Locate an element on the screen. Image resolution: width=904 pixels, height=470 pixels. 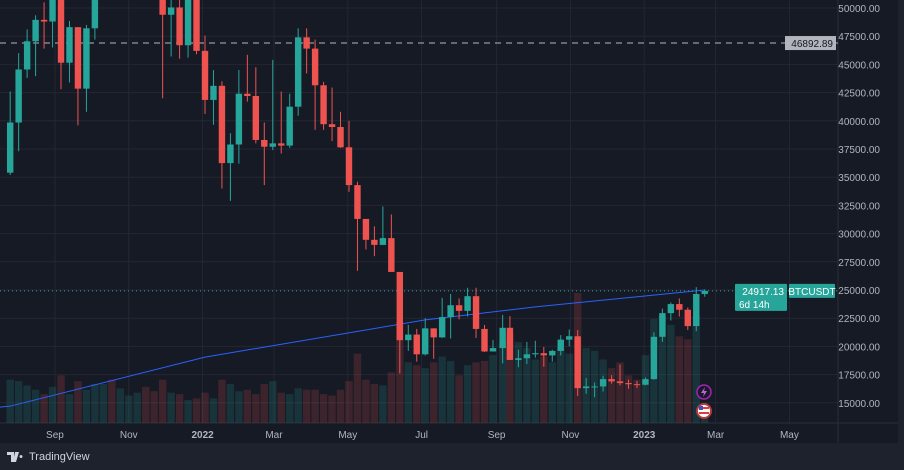
lightning-icon is located at coordinates (704, 392).